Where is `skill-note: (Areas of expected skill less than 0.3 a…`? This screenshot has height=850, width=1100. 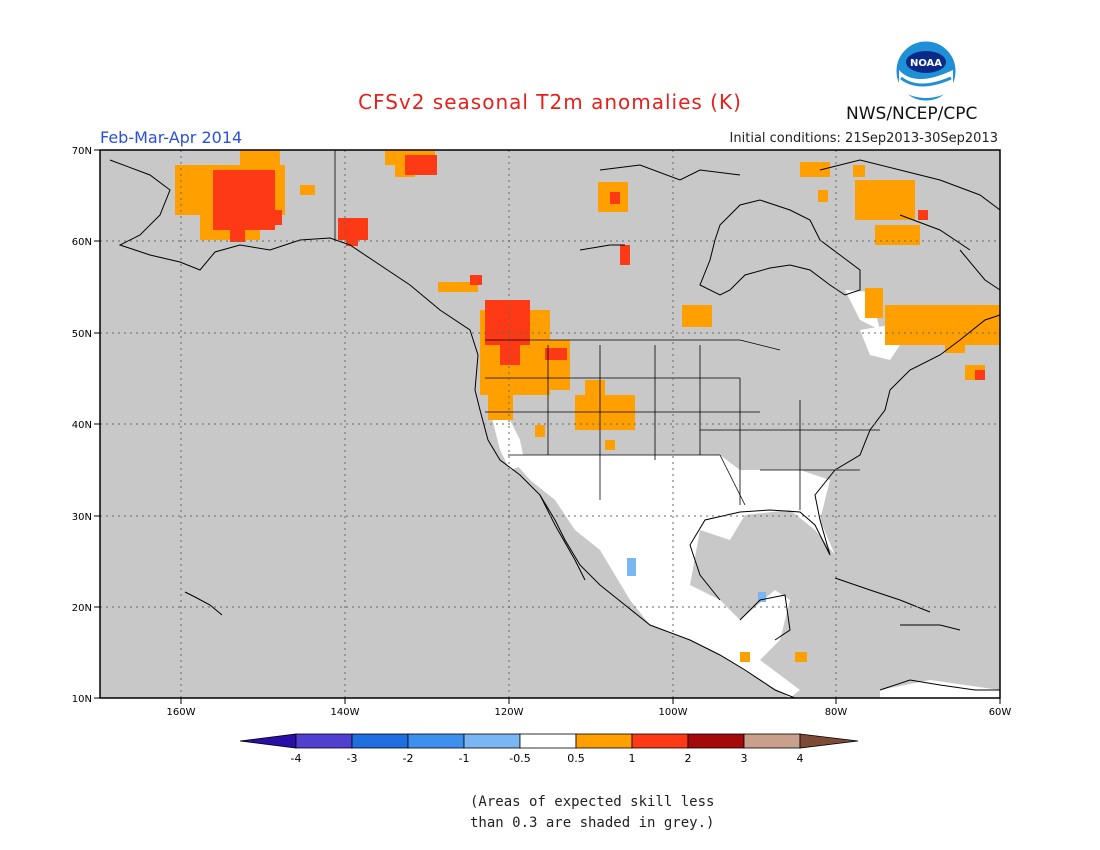 skill-note: (Areas of expected skill less than 0.3 a… is located at coordinates (600, 813).